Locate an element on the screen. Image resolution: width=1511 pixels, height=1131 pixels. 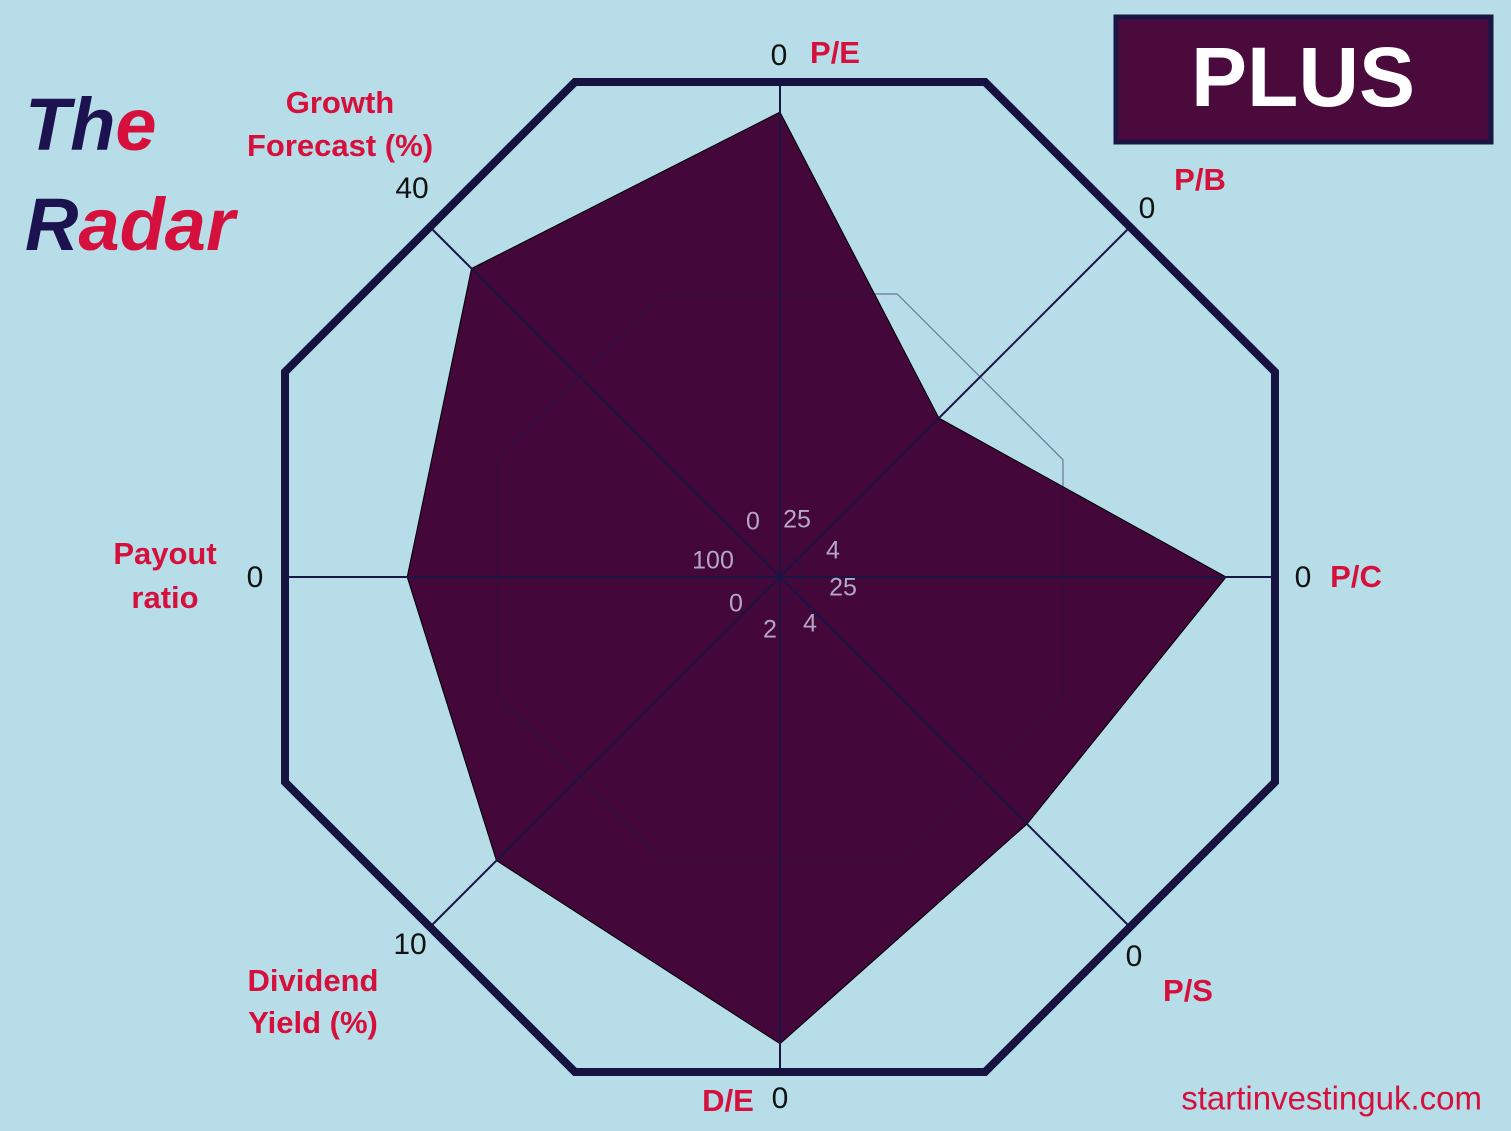
title-part: adar is located at coordinates (158, 224).